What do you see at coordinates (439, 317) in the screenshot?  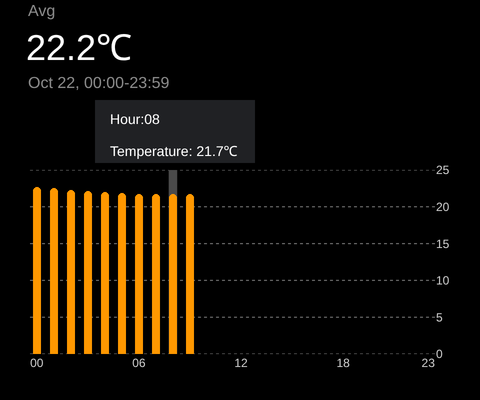 I see `y-tick-label: 5` at bounding box center [439, 317].